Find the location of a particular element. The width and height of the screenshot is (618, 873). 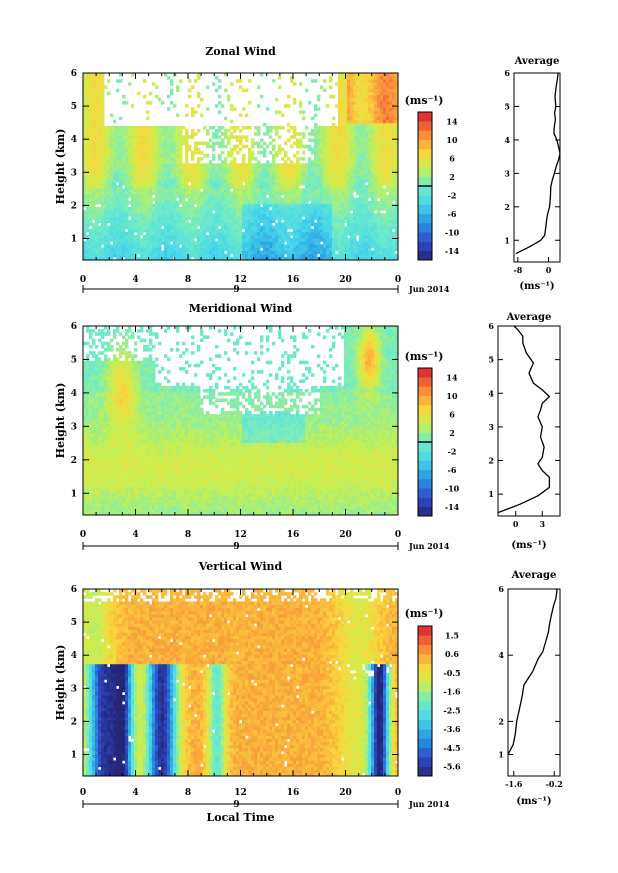

colorbar-tick-label: -0.5 is located at coordinates (451, 673).